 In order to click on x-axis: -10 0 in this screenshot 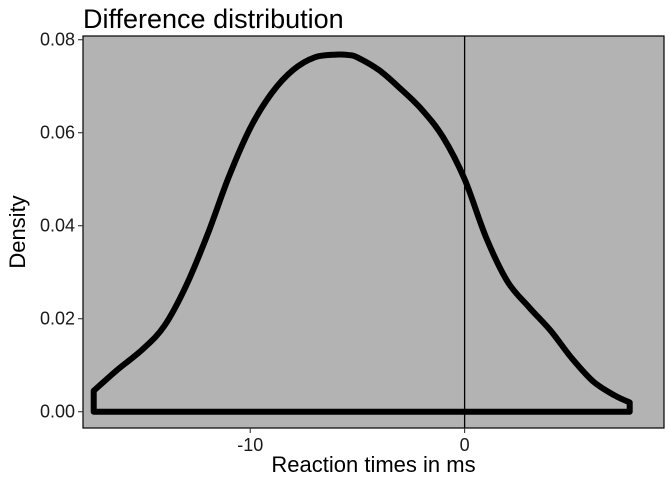, I will do `click(353, 441)`.